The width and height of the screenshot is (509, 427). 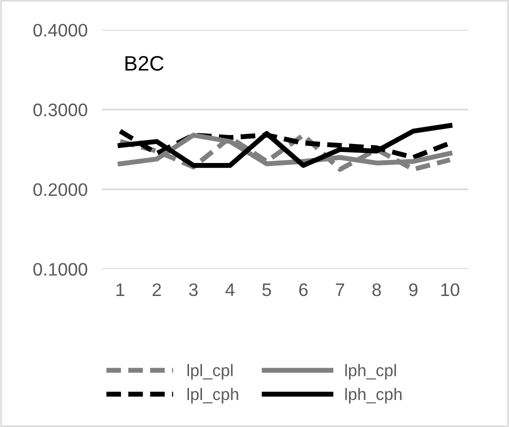 What do you see at coordinates (213, 396) in the screenshot?
I see `legend-label: lpl_cph` at bounding box center [213, 396].